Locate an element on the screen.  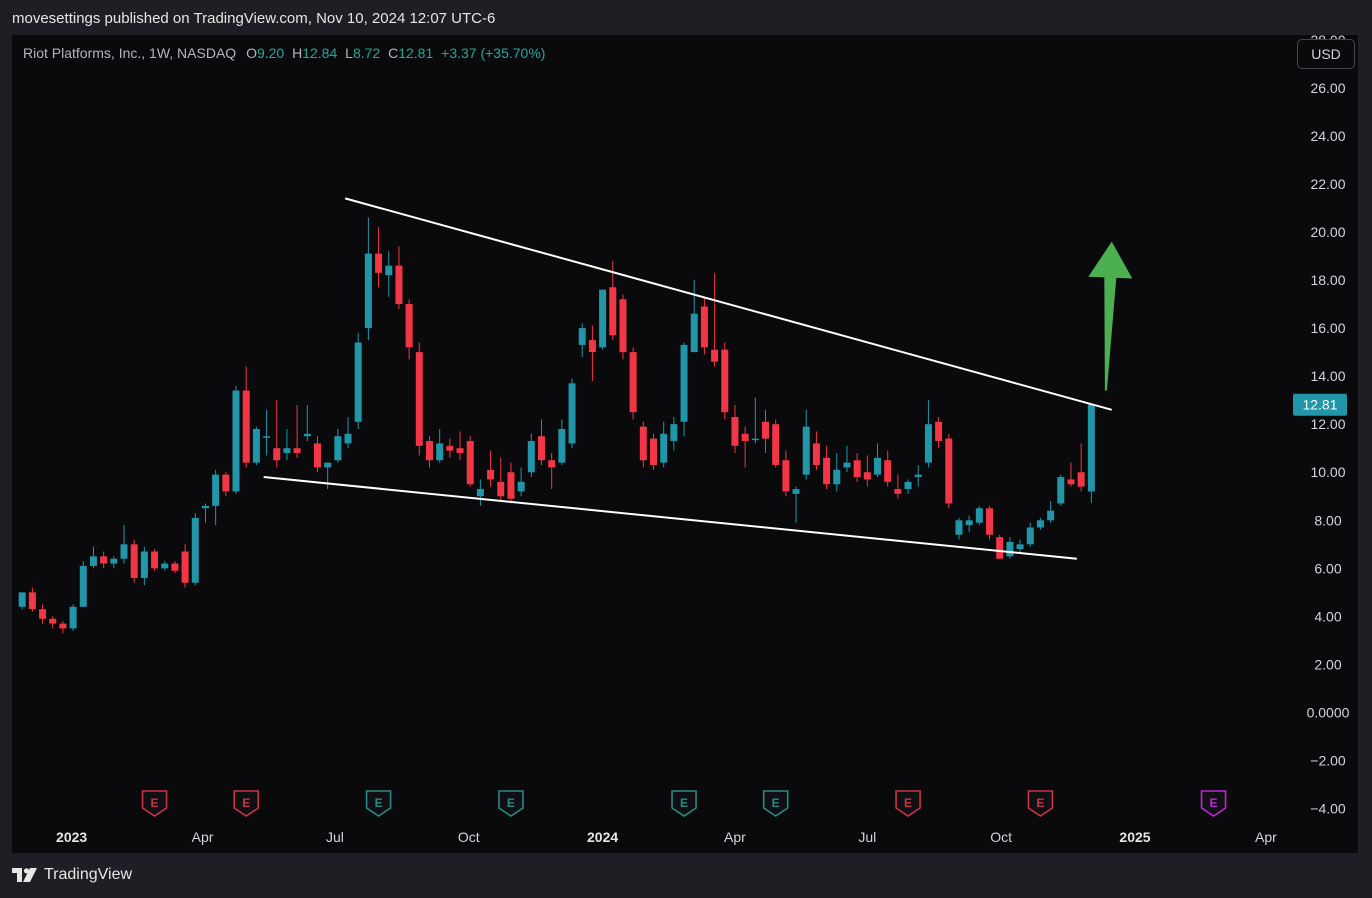
close-label: C is located at coordinates (393, 53).